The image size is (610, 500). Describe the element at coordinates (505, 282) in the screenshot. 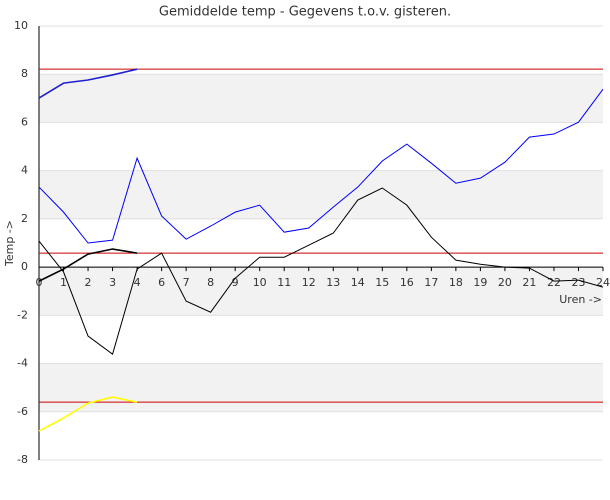

I see `x-tick-label: 20` at that location.